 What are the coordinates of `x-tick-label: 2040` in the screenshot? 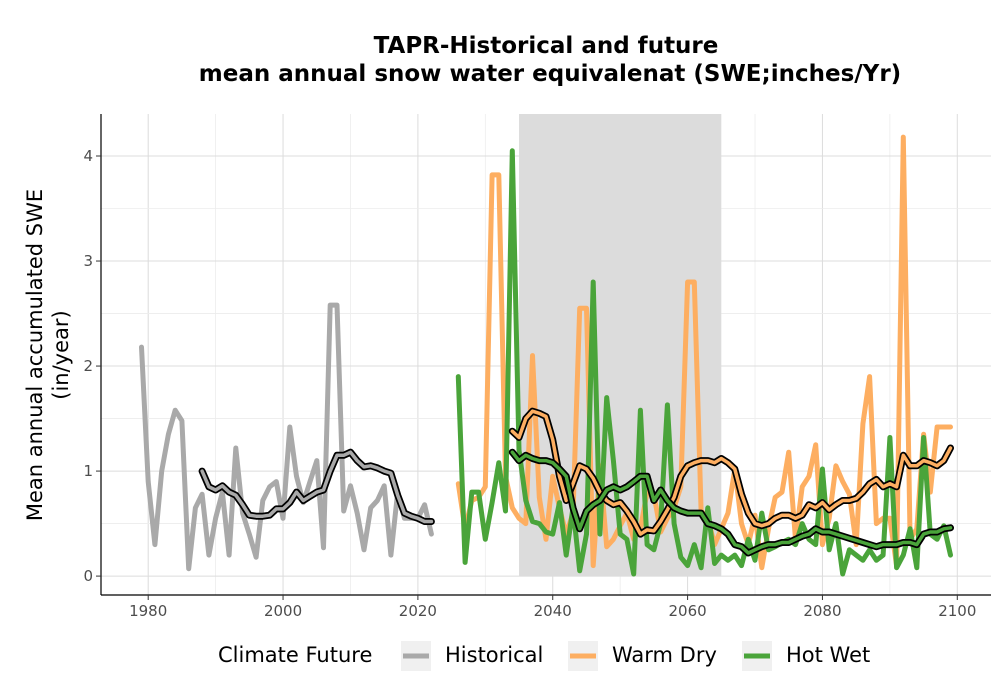 It's located at (553, 611).